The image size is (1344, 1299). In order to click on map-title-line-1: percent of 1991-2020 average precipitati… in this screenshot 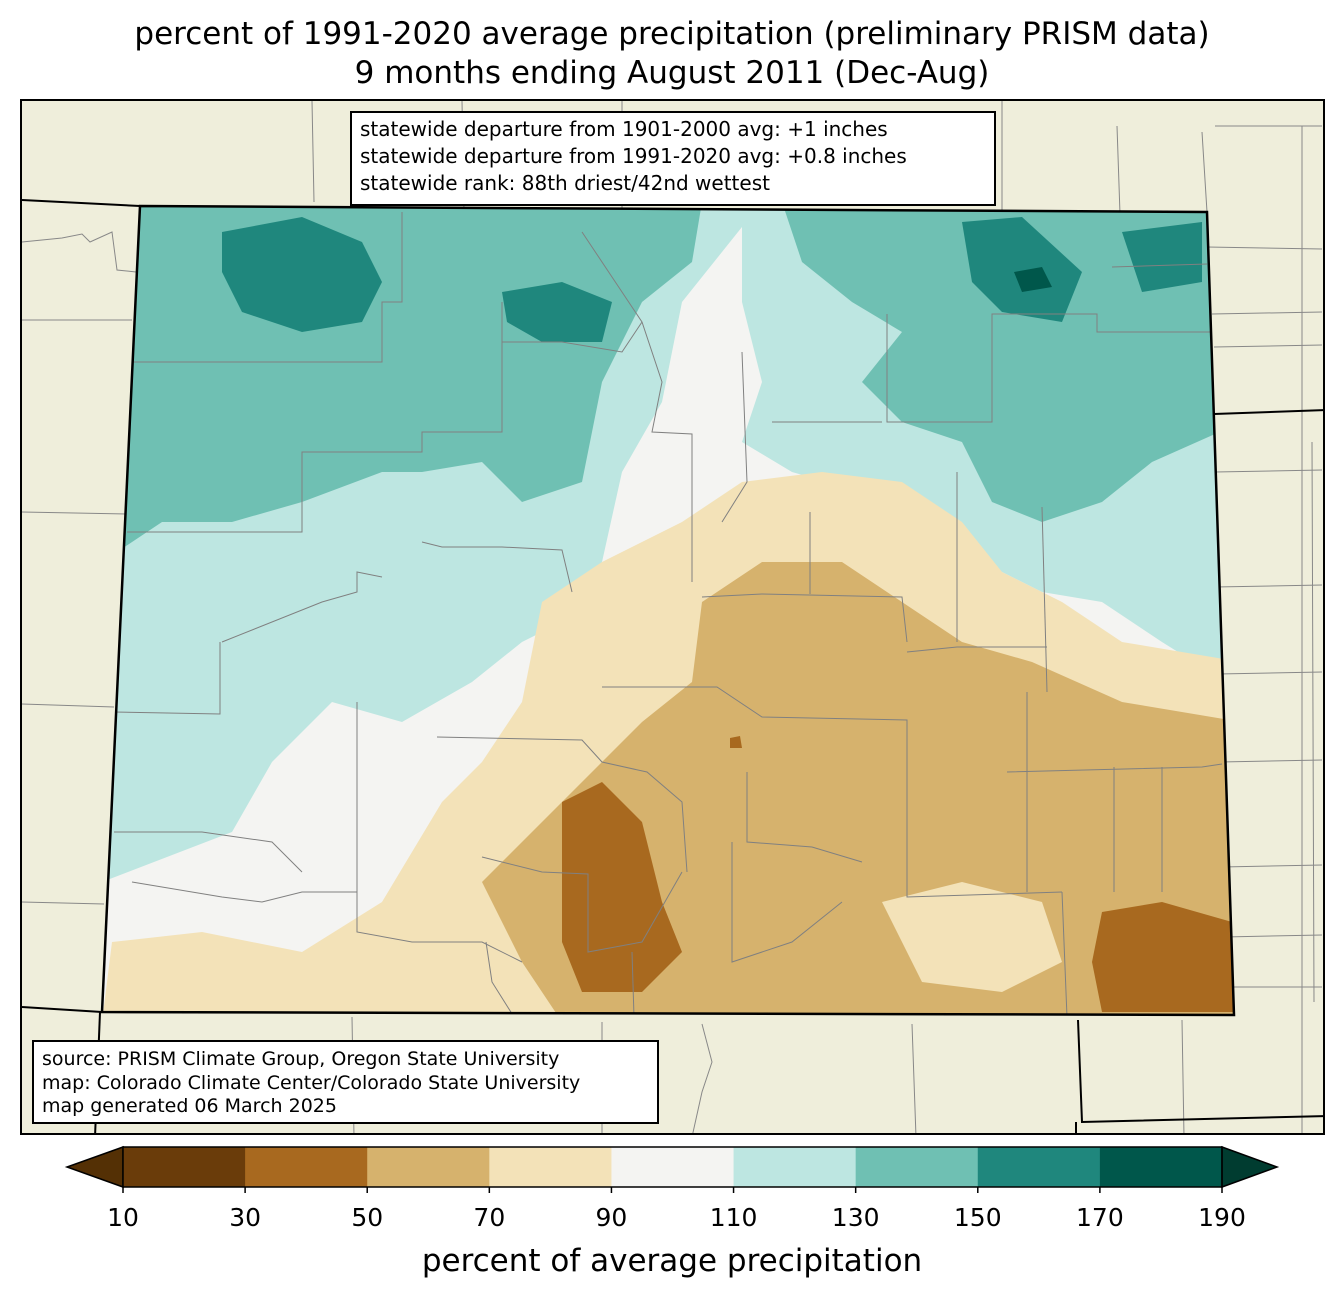, I will do `click(672, 34)`.